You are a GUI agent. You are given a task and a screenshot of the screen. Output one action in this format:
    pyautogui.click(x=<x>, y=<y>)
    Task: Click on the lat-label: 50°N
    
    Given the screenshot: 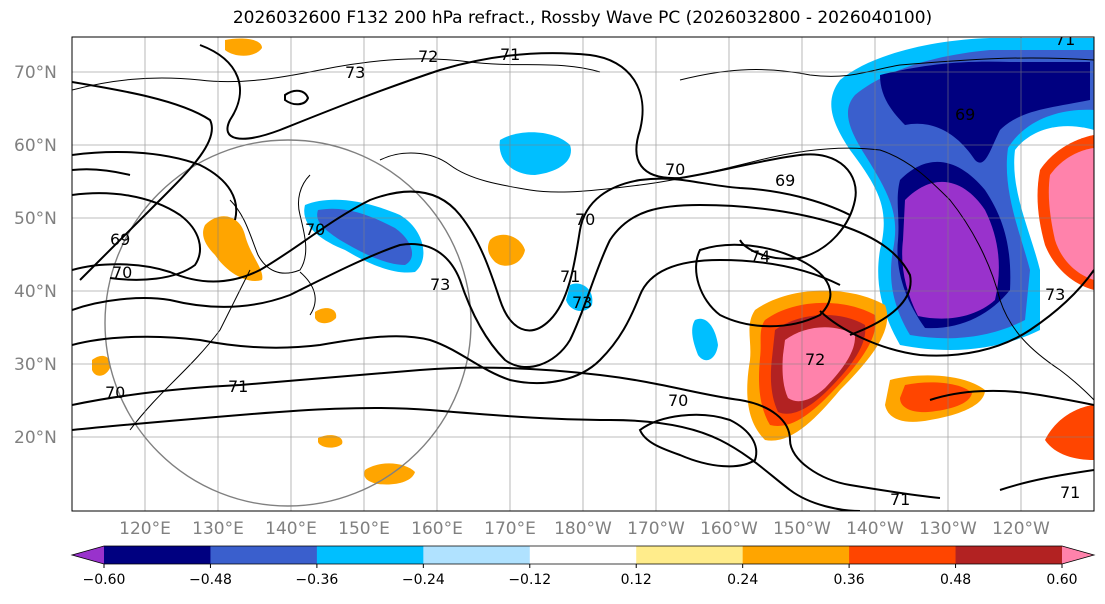 What is the action you would take?
    pyautogui.click(x=35, y=219)
    